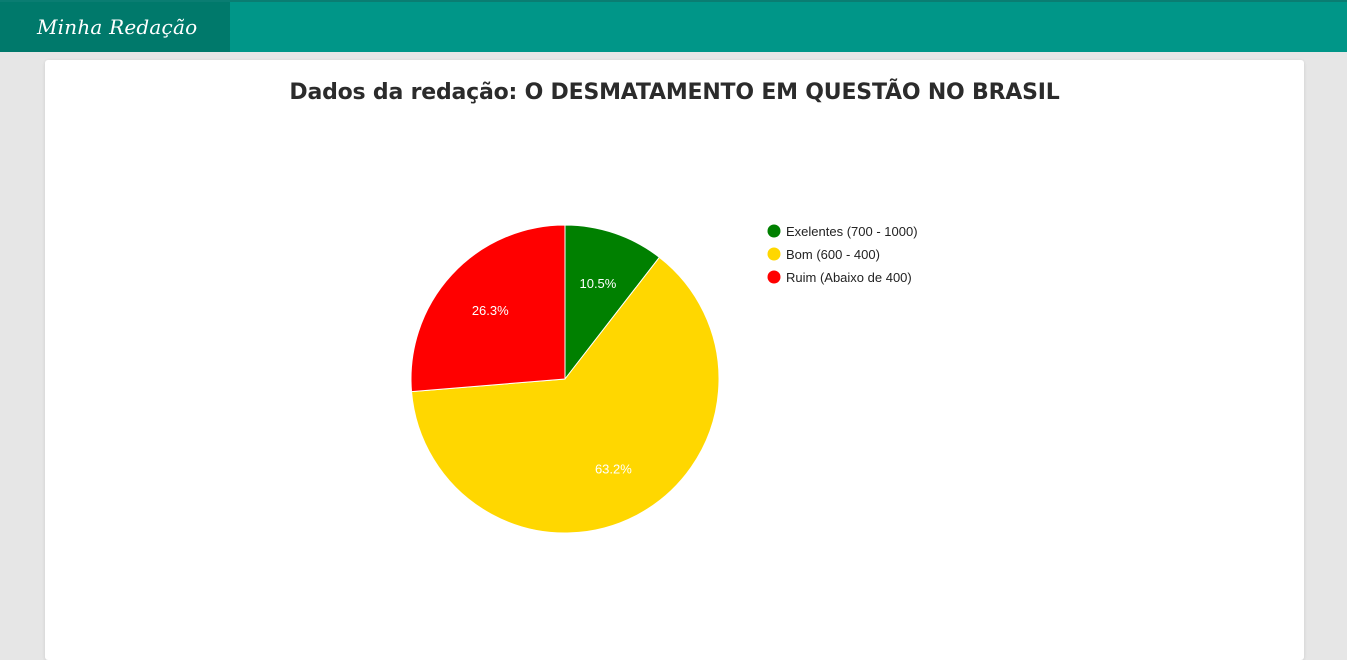 Image resolution: width=1347 pixels, height=660 pixels. Describe the element at coordinates (673, 26) in the screenshot. I see `top-navbar: Minha Redação` at that location.